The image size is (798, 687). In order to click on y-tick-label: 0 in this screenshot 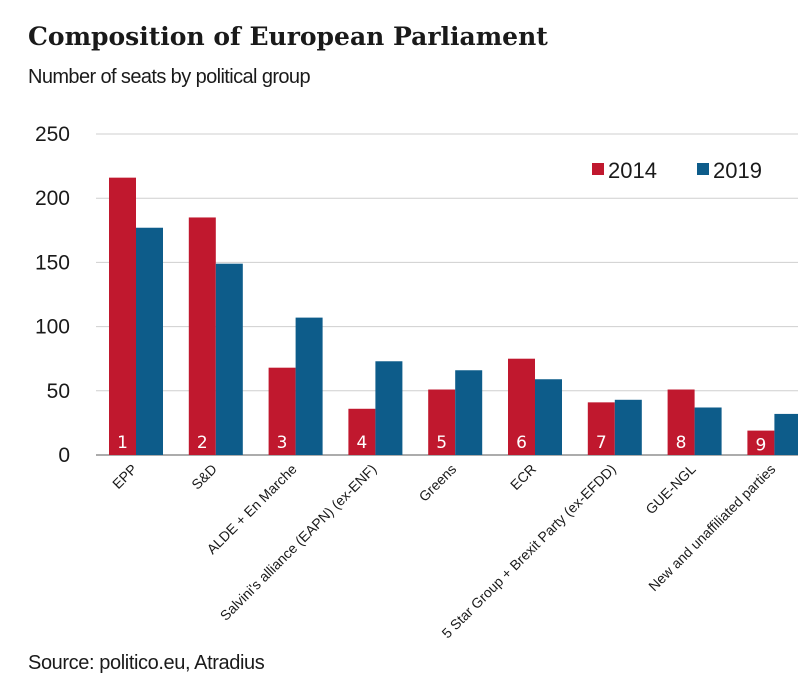, I will do `click(64, 455)`.